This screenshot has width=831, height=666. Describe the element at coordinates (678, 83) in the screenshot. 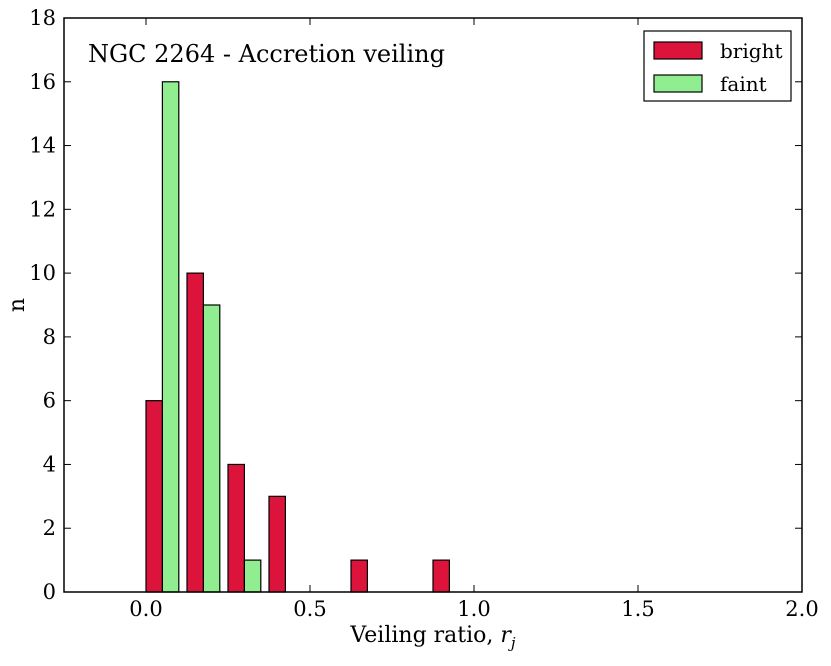

I see `legend-swatch-faint` at that location.